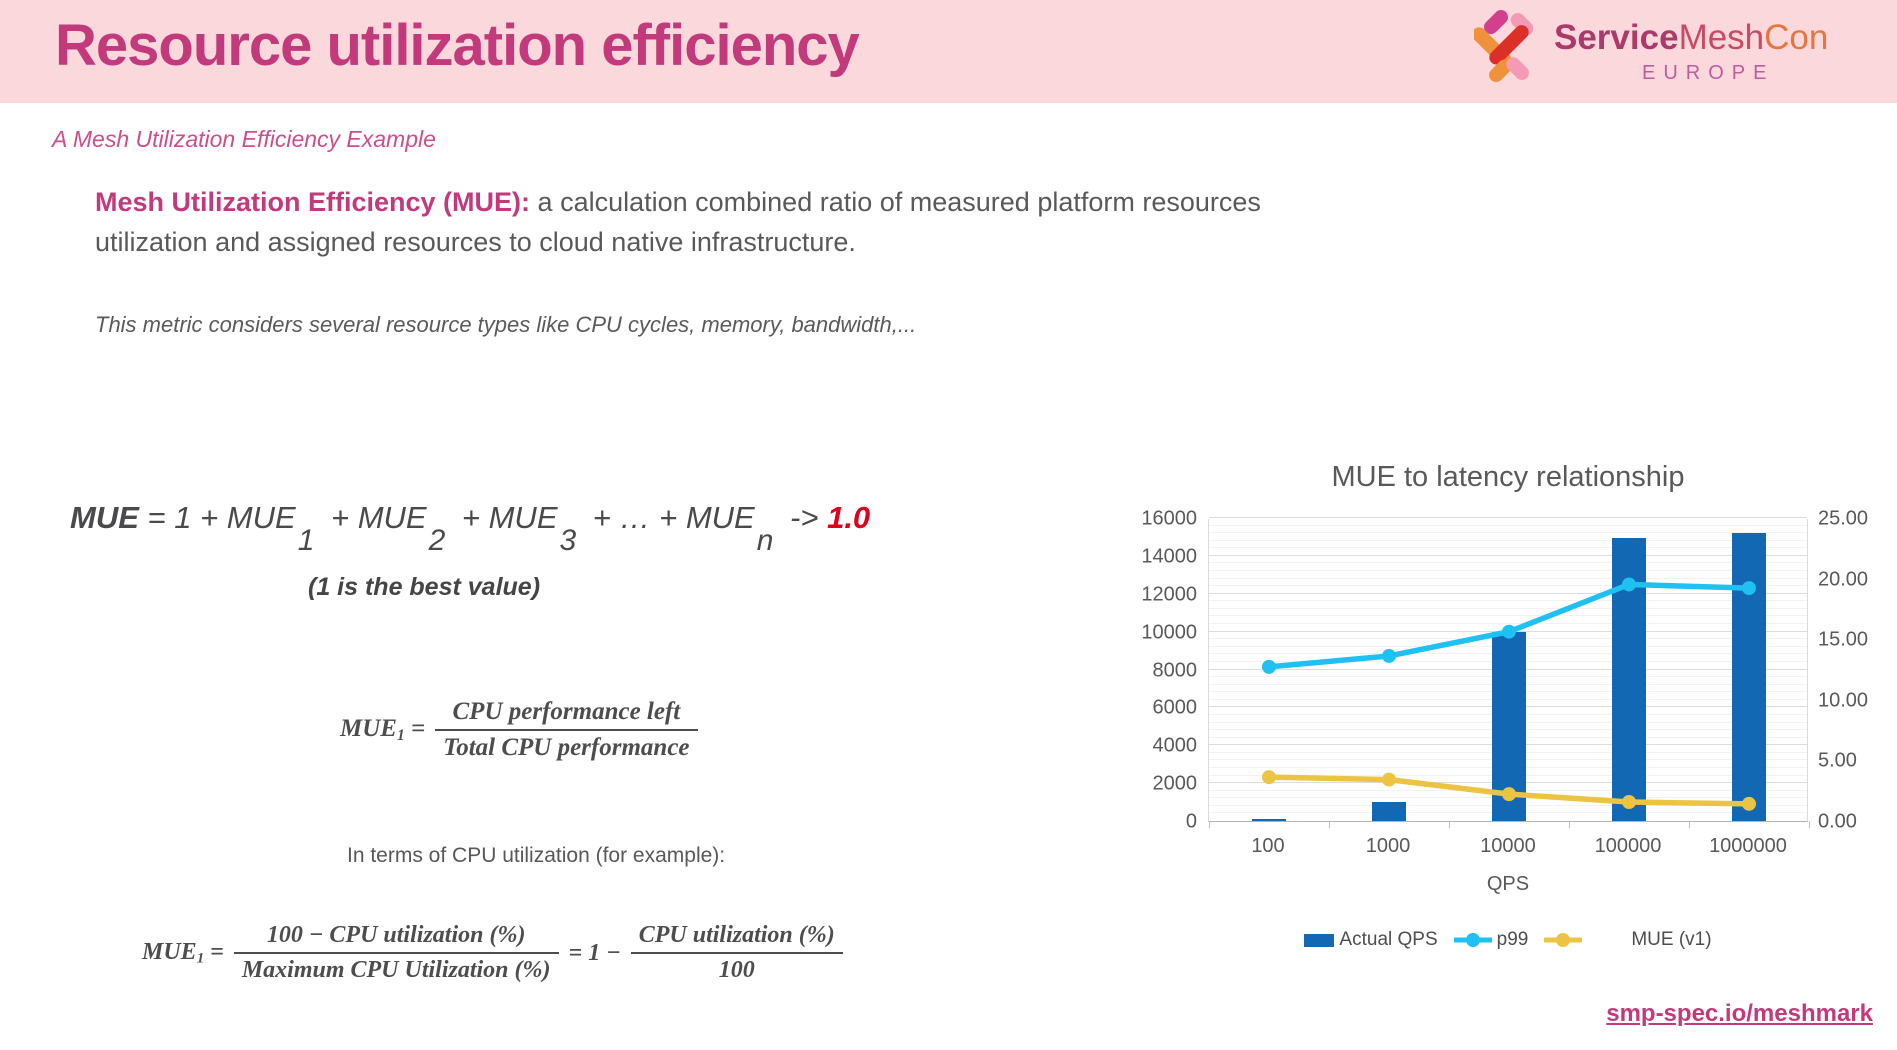 This screenshot has width=1897, height=1050. I want to click on x-axis-title: QPS, so click(1508, 884).